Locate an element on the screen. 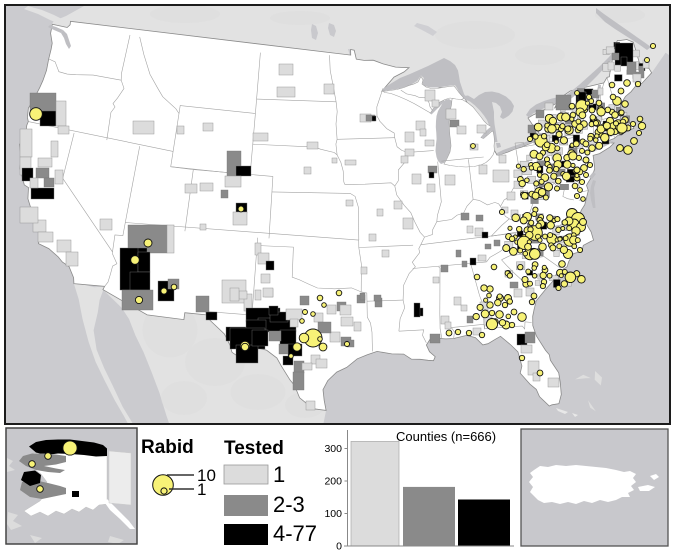 This screenshot has width=675, height=557. svg-text: 10 is located at coordinates (206, 475).